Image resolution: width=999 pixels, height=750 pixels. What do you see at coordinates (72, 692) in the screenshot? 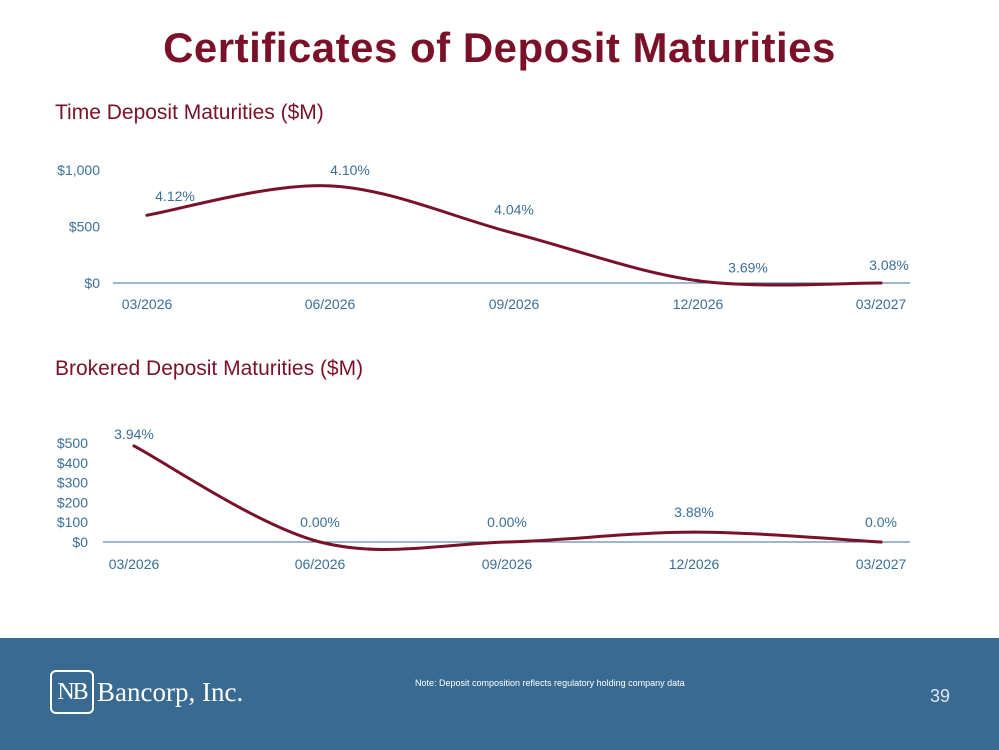
I see `logo-mark: NB` at bounding box center [72, 692].